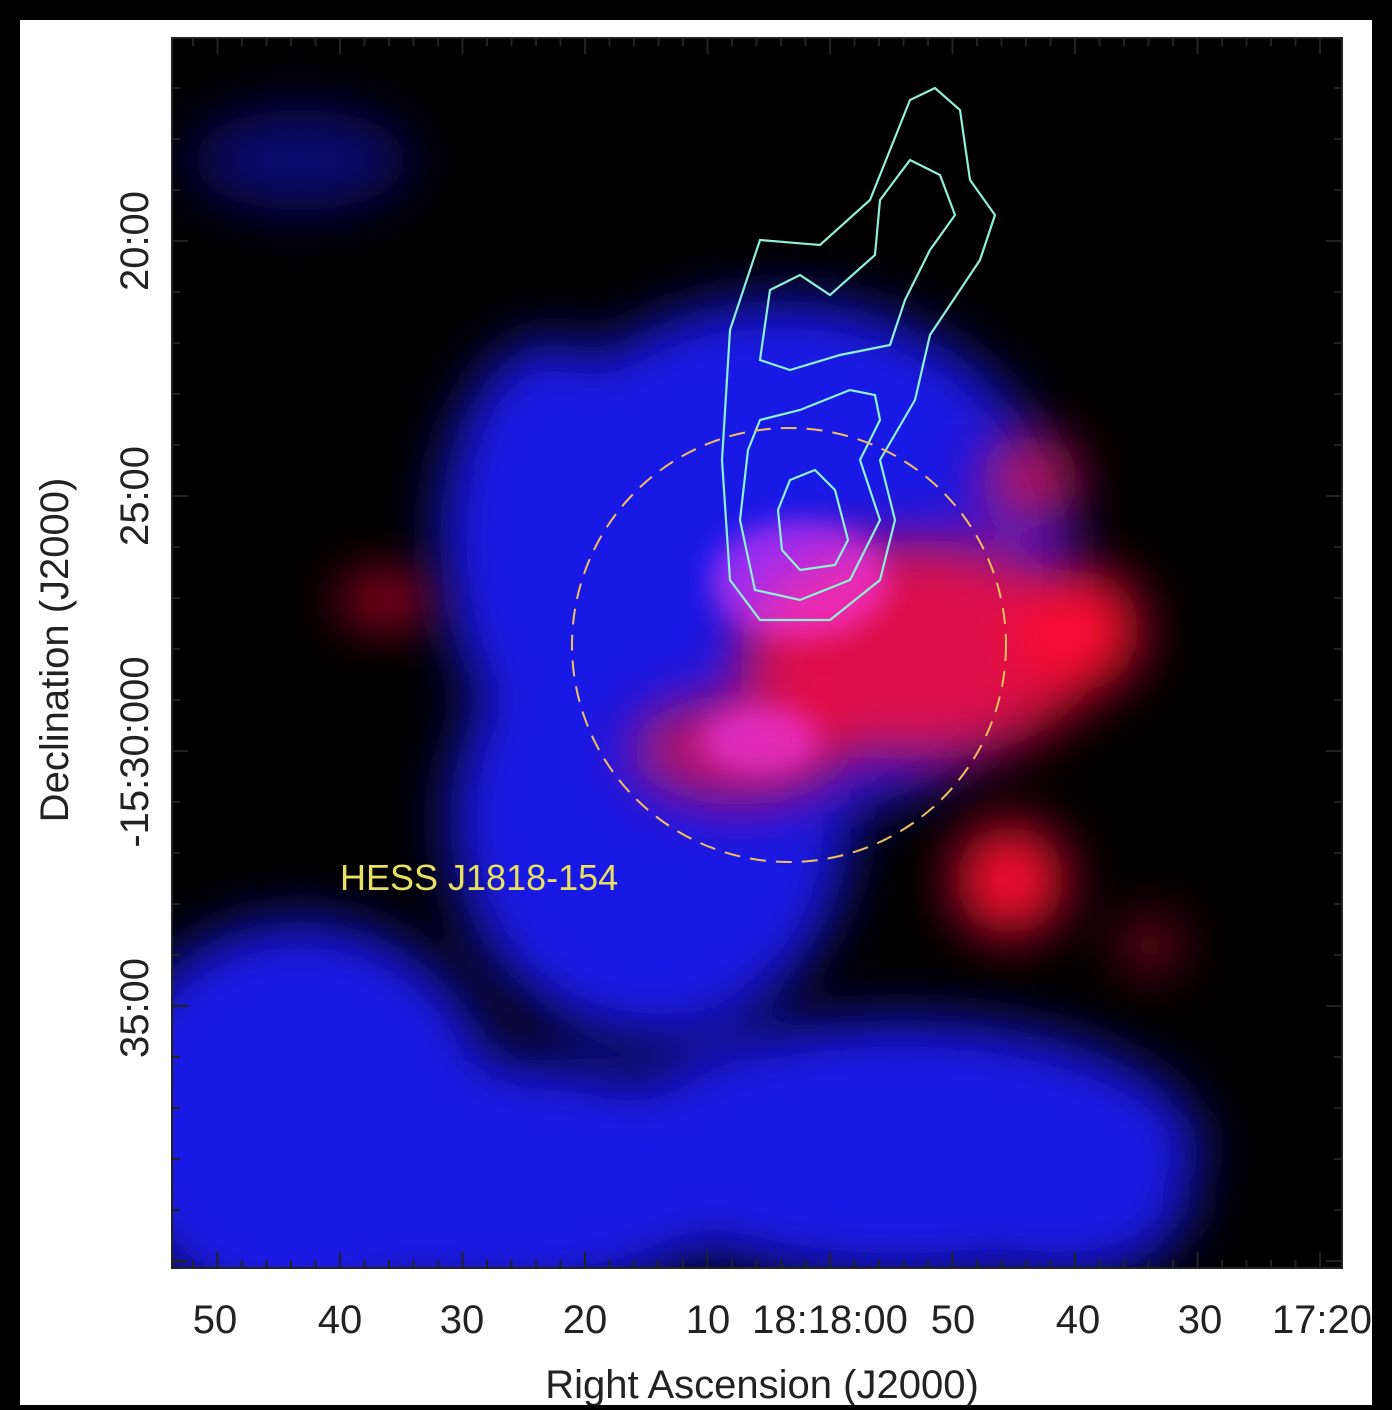 This screenshot has width=1392, height=1410. I want to click on x-axis-title: Right Ascension (J2000), so click(762, 1384).